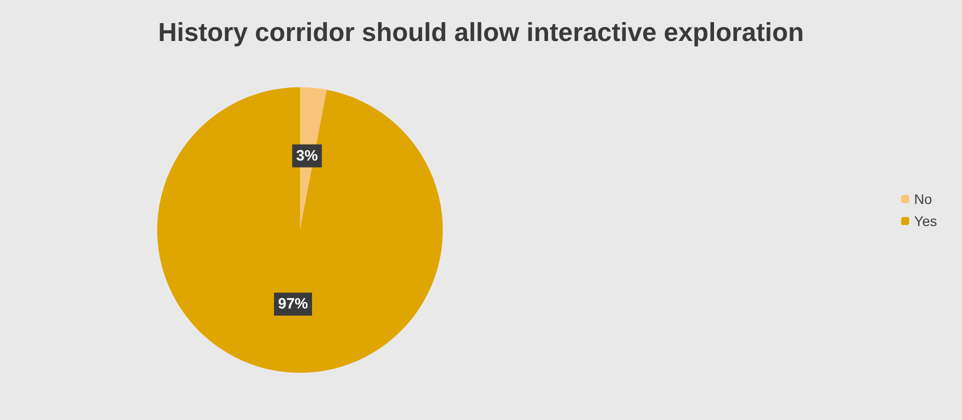 This screenshot has height=420, width=962. What do you see at coordinates (926, 221) in the screenshot?
I see `legend-label: Yes` at bounding box center [926, 221].